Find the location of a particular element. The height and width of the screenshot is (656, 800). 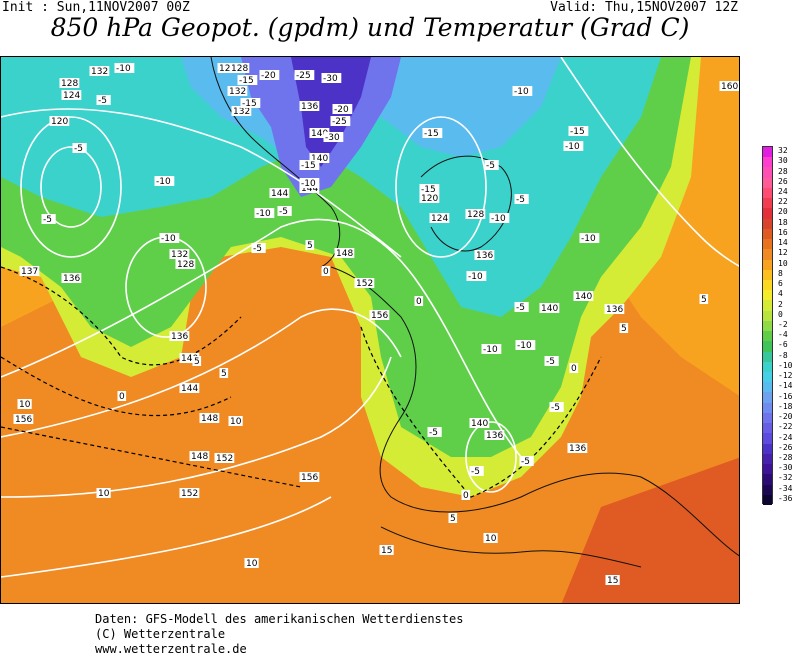

legend-label: -4 is located at coordinates (783, 335).